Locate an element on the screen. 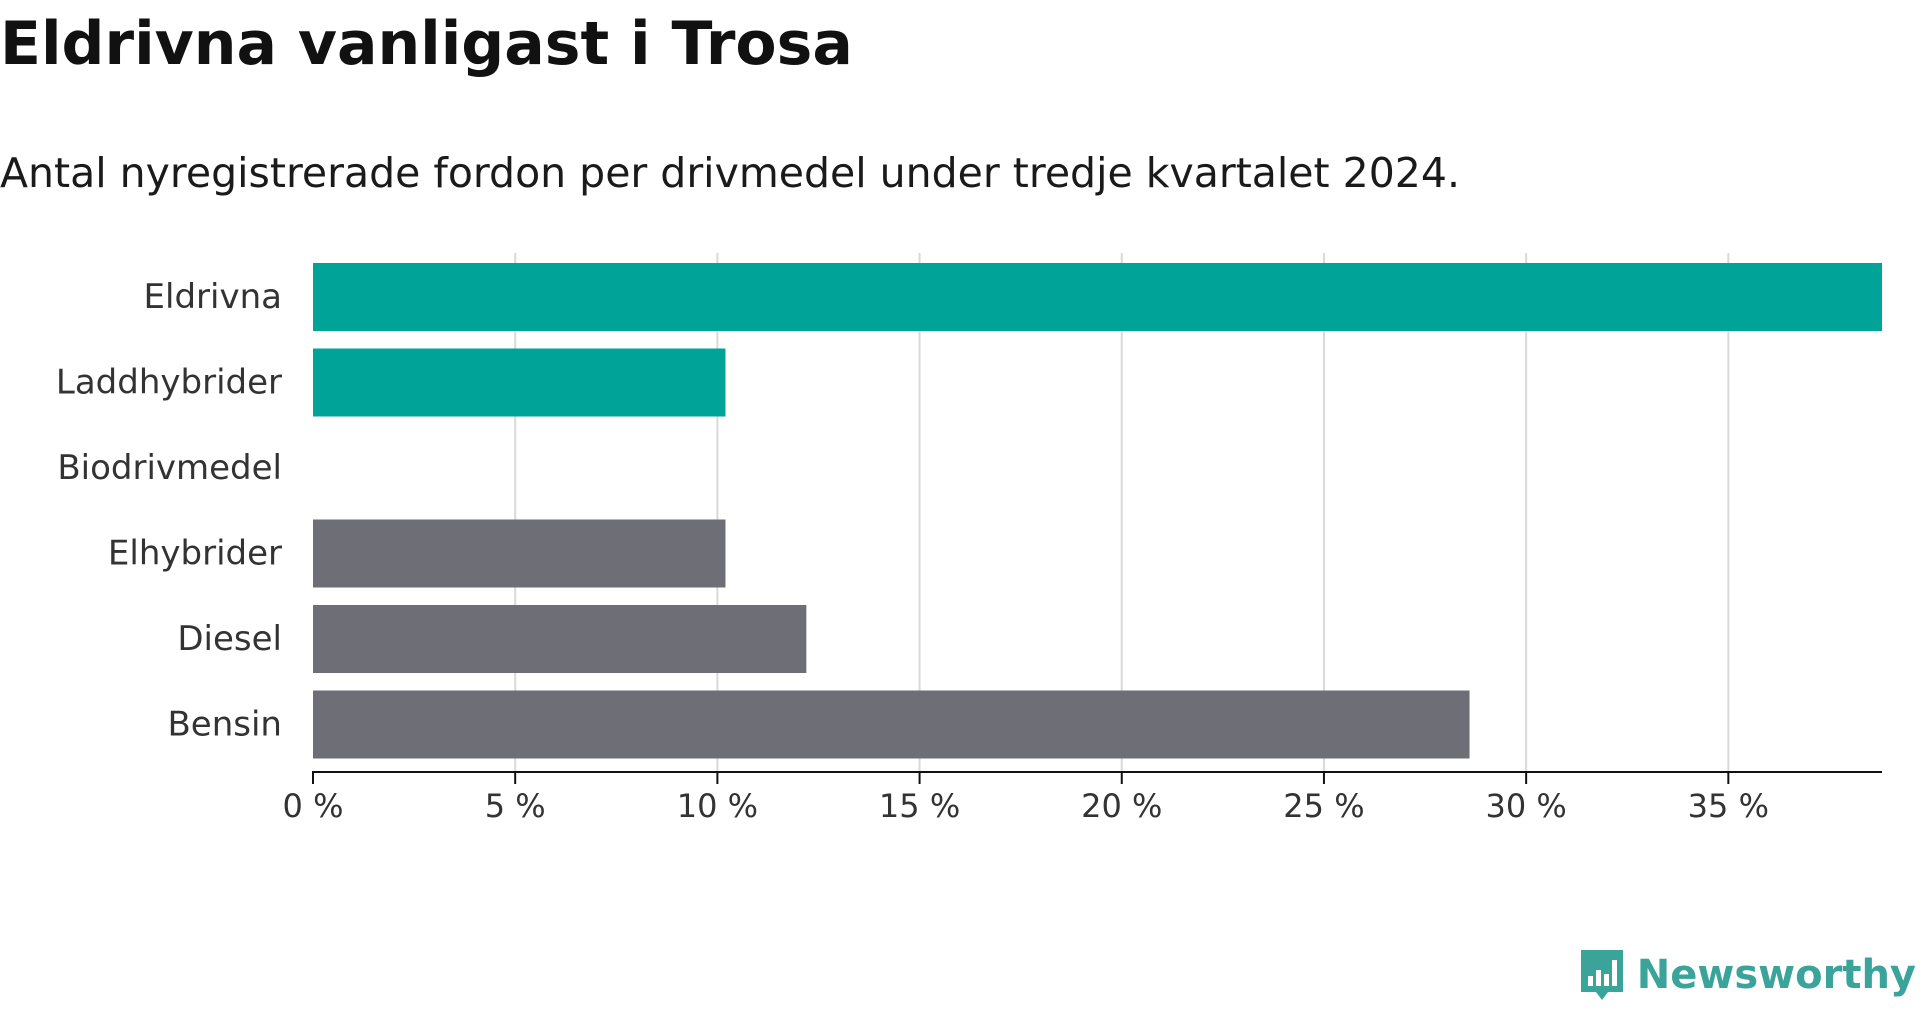  category-label: Diesel is located at coordinates (229, 639).